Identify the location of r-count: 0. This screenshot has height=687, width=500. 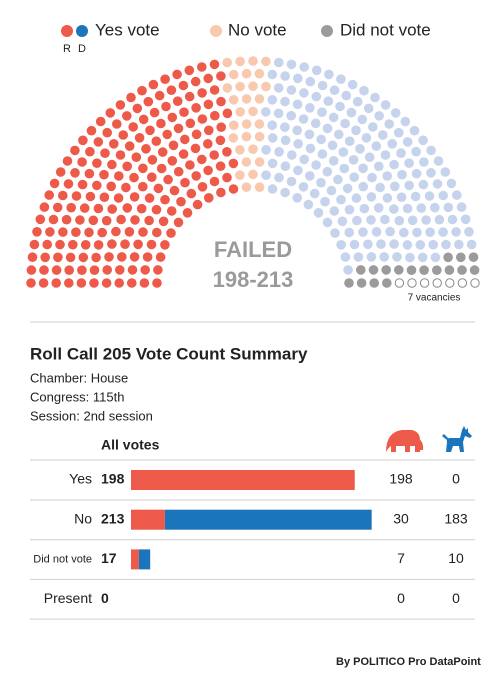
(401, 598).